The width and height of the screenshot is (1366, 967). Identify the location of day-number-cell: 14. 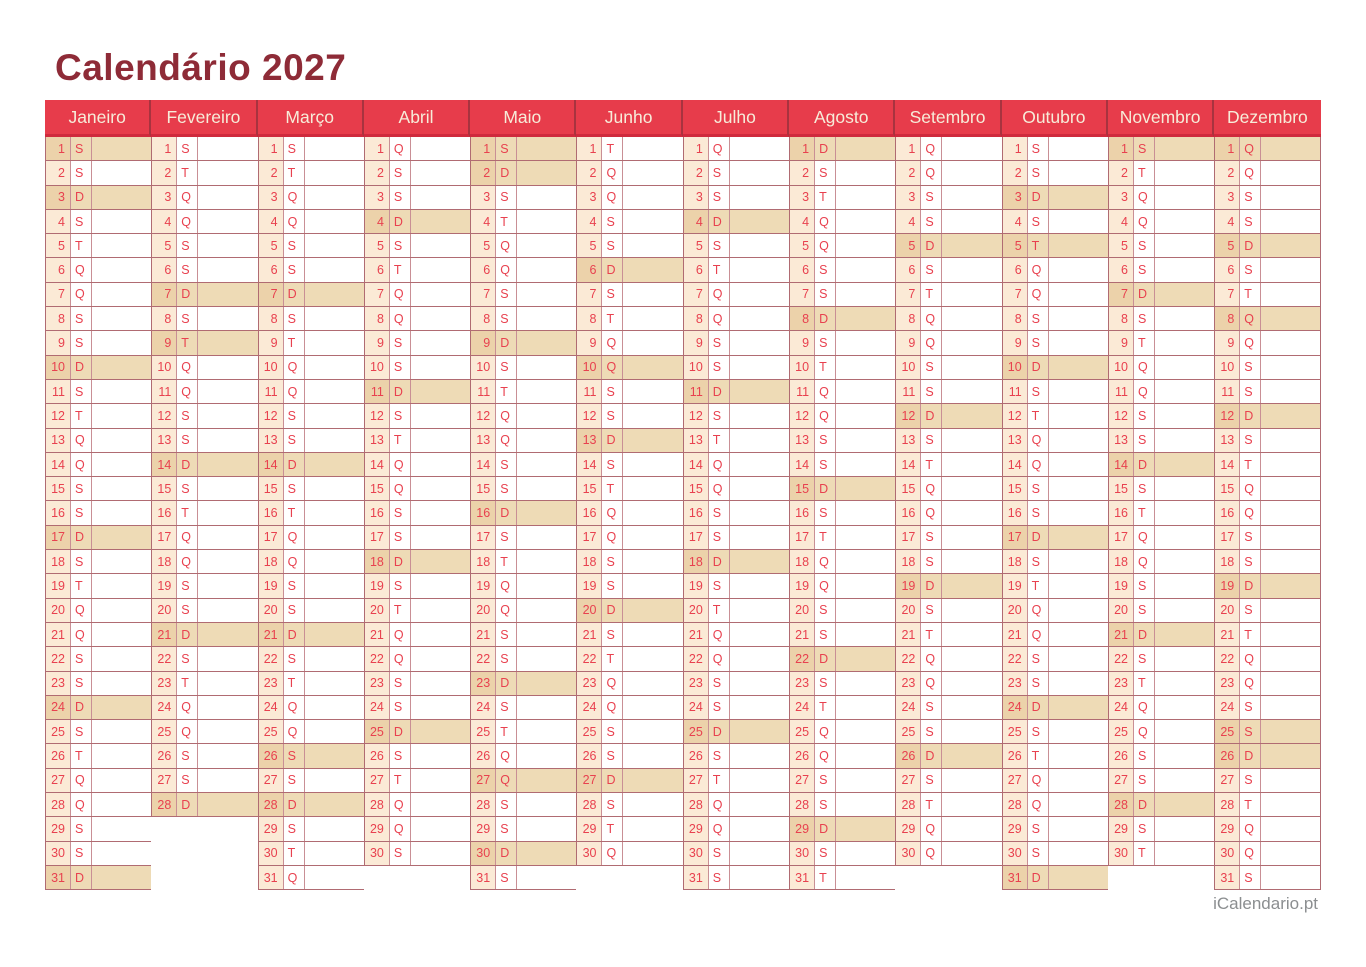
(803, 464).